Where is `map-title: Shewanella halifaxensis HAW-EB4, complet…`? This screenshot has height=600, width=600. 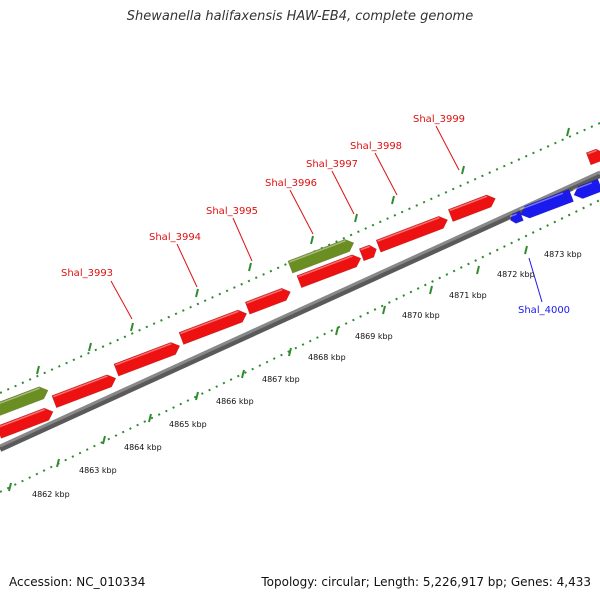
map-title: Shewanella halifaxensis HAW-EB4, complet… is located at coordinates (300, 16).